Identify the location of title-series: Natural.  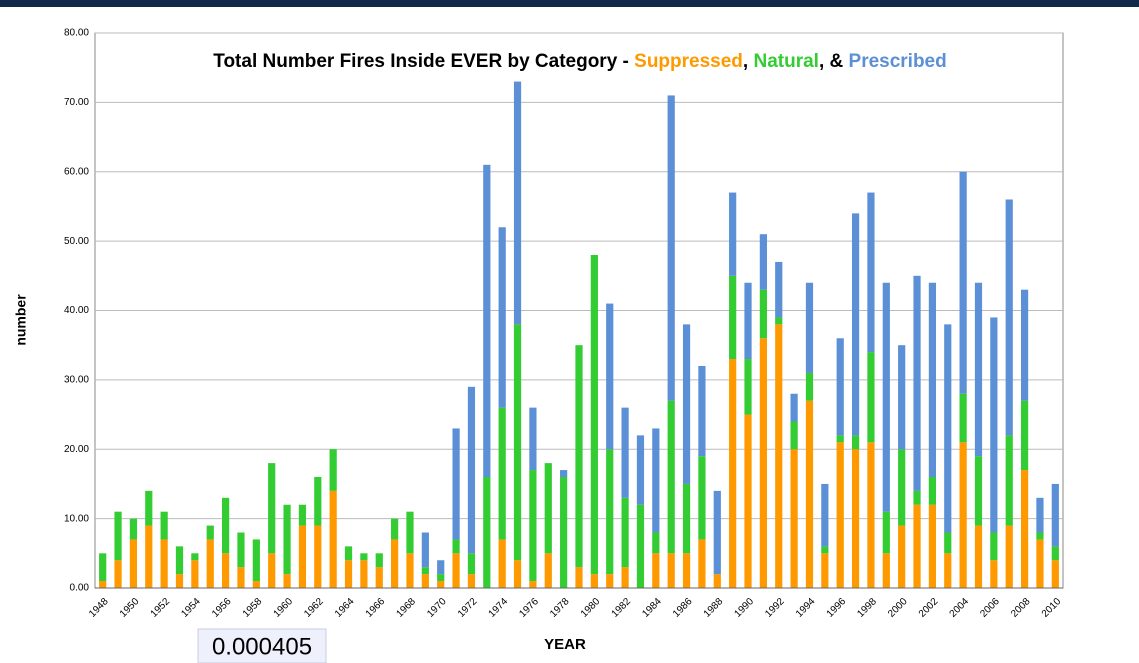
(785, 61).